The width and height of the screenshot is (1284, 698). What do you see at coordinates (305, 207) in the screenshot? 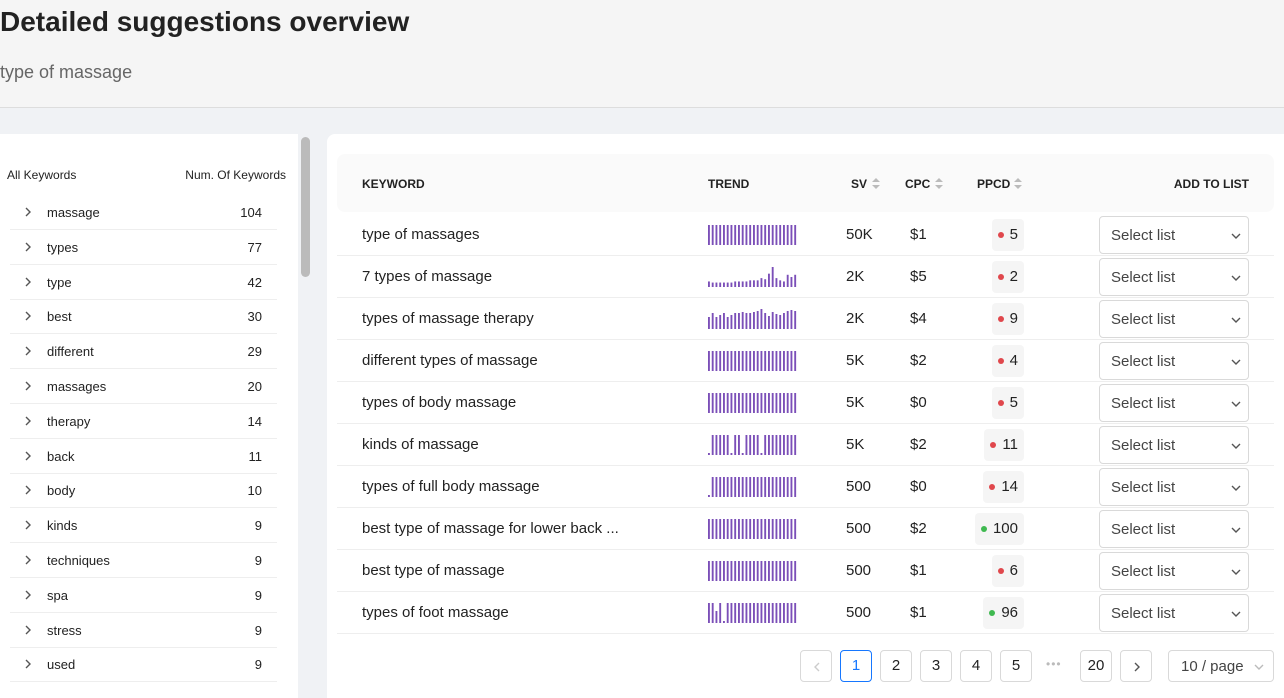
I see `scrollbar` at bounding box center [305, 207].